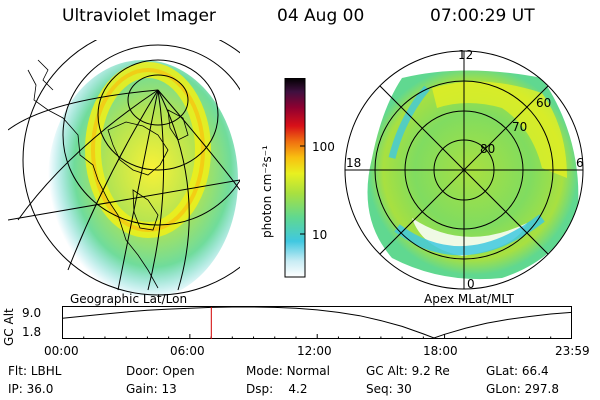 This screenshot has height=400, width=600. What do you see at coordinates (288, 371) in the screenshot?
I see `footer-mode: Mode: Normal` at bounding box center [288, 371].